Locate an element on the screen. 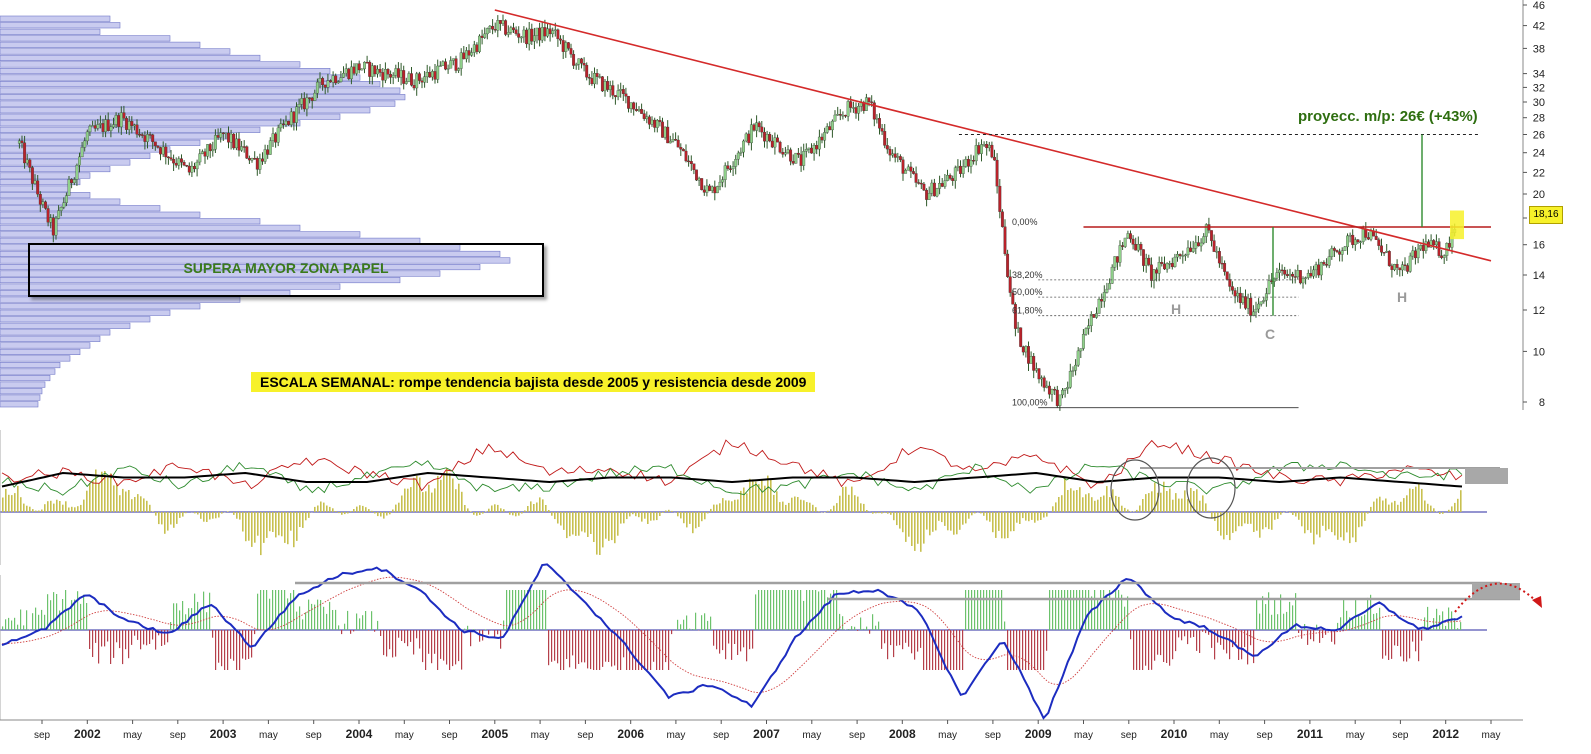 This screenshot has width=1591, height=754. x-tick-label: 2008 is located at coordinates (902, 734).